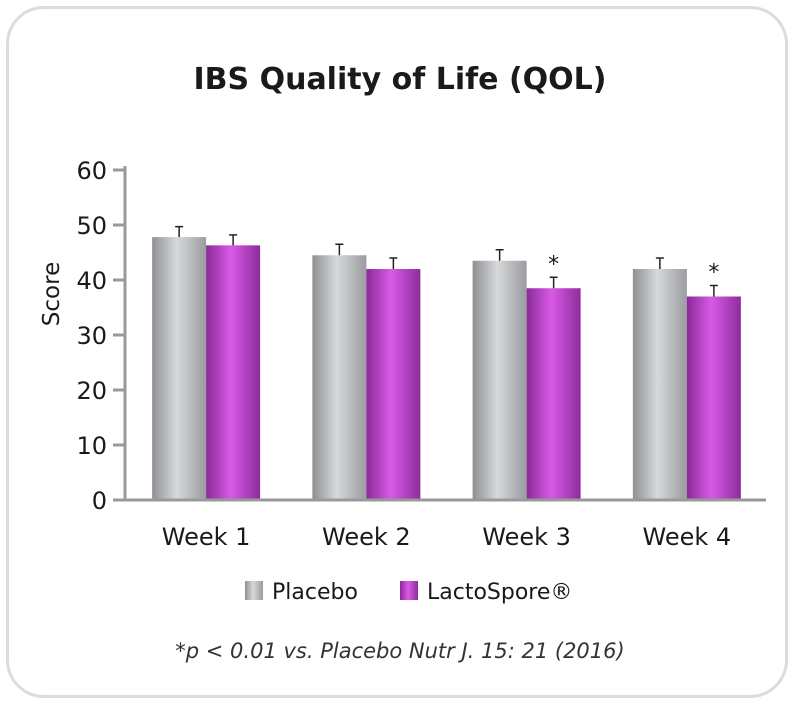 This screenshot has height=710, width=800. Describe the element at coordinates (91, 446) in the screenshot. I see `y-tick-label: 10` at that location.